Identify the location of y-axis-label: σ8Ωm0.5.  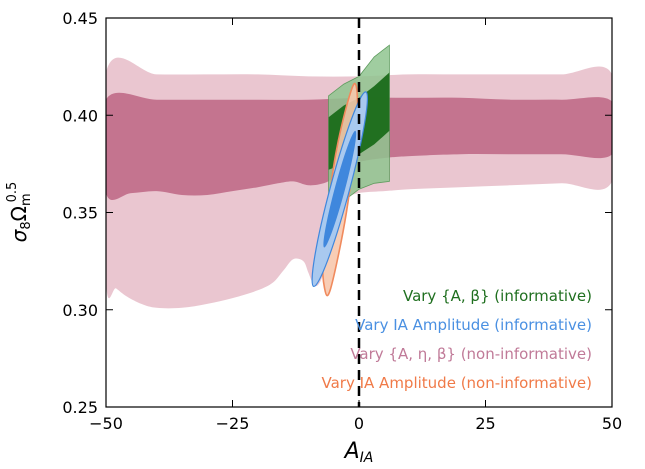
(19, 212).